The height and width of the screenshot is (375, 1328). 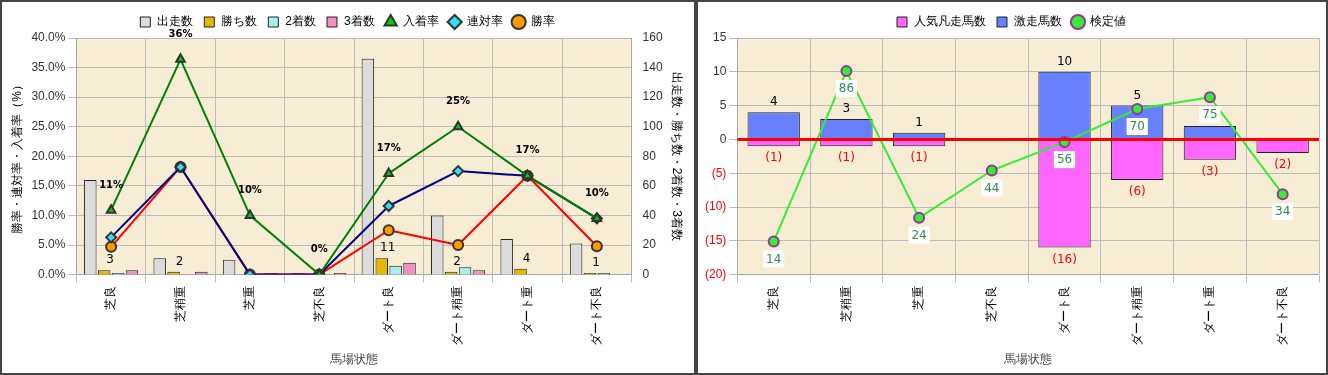 I want to click on y-tick-label: 25.0%, so click(x=48, y=126).